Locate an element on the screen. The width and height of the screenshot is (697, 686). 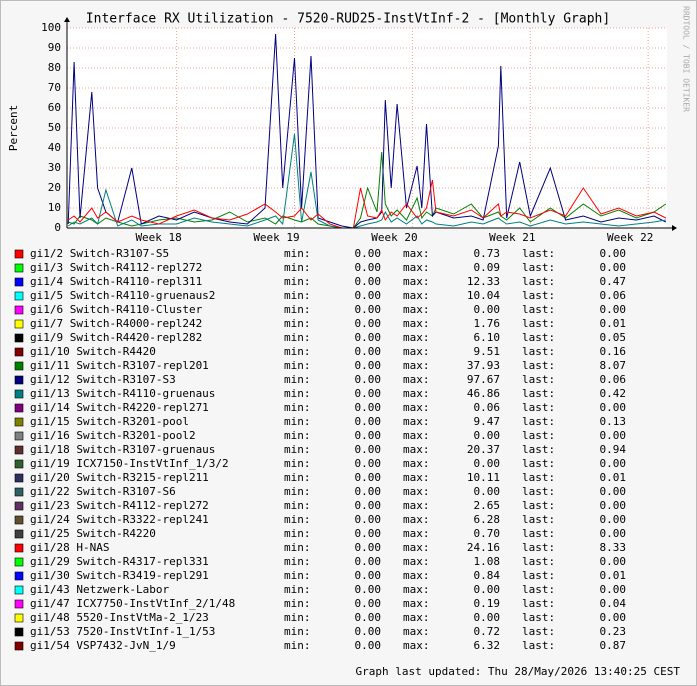
stat-value: 0.70 is located at coordinates (487, 533).